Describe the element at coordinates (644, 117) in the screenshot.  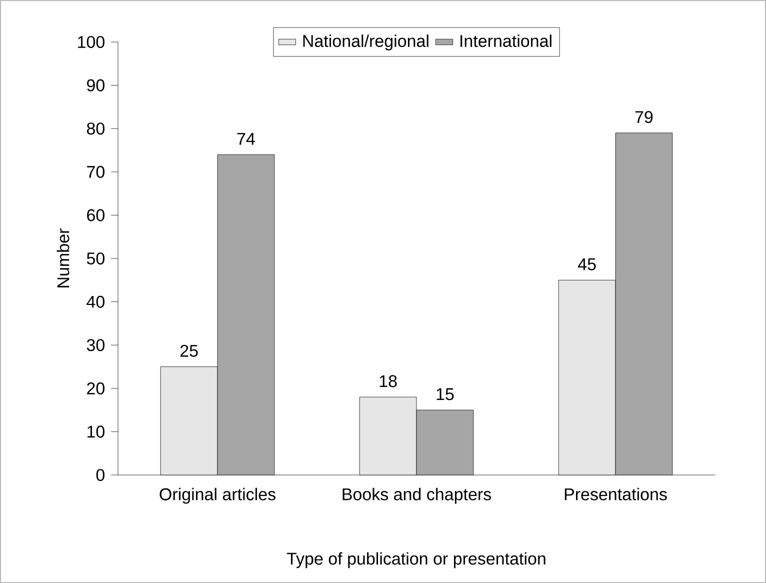
I see `data-label: 79` at that location.